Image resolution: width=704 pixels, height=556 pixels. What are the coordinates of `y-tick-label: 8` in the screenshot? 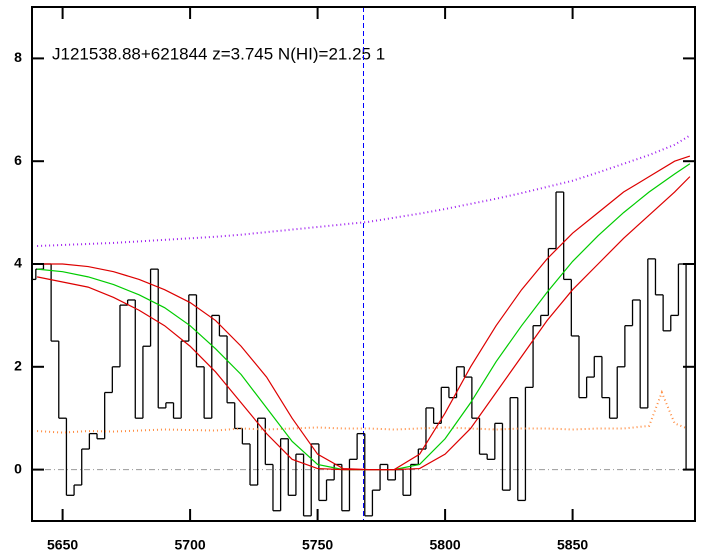 It's located at (18, 57).